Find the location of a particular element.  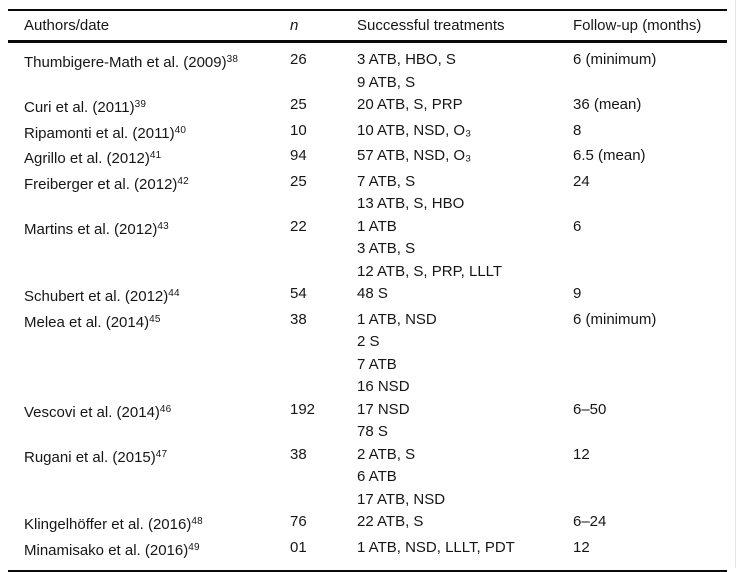

treatment-line: 22 ATB, S is located at coordinates (390, 521).